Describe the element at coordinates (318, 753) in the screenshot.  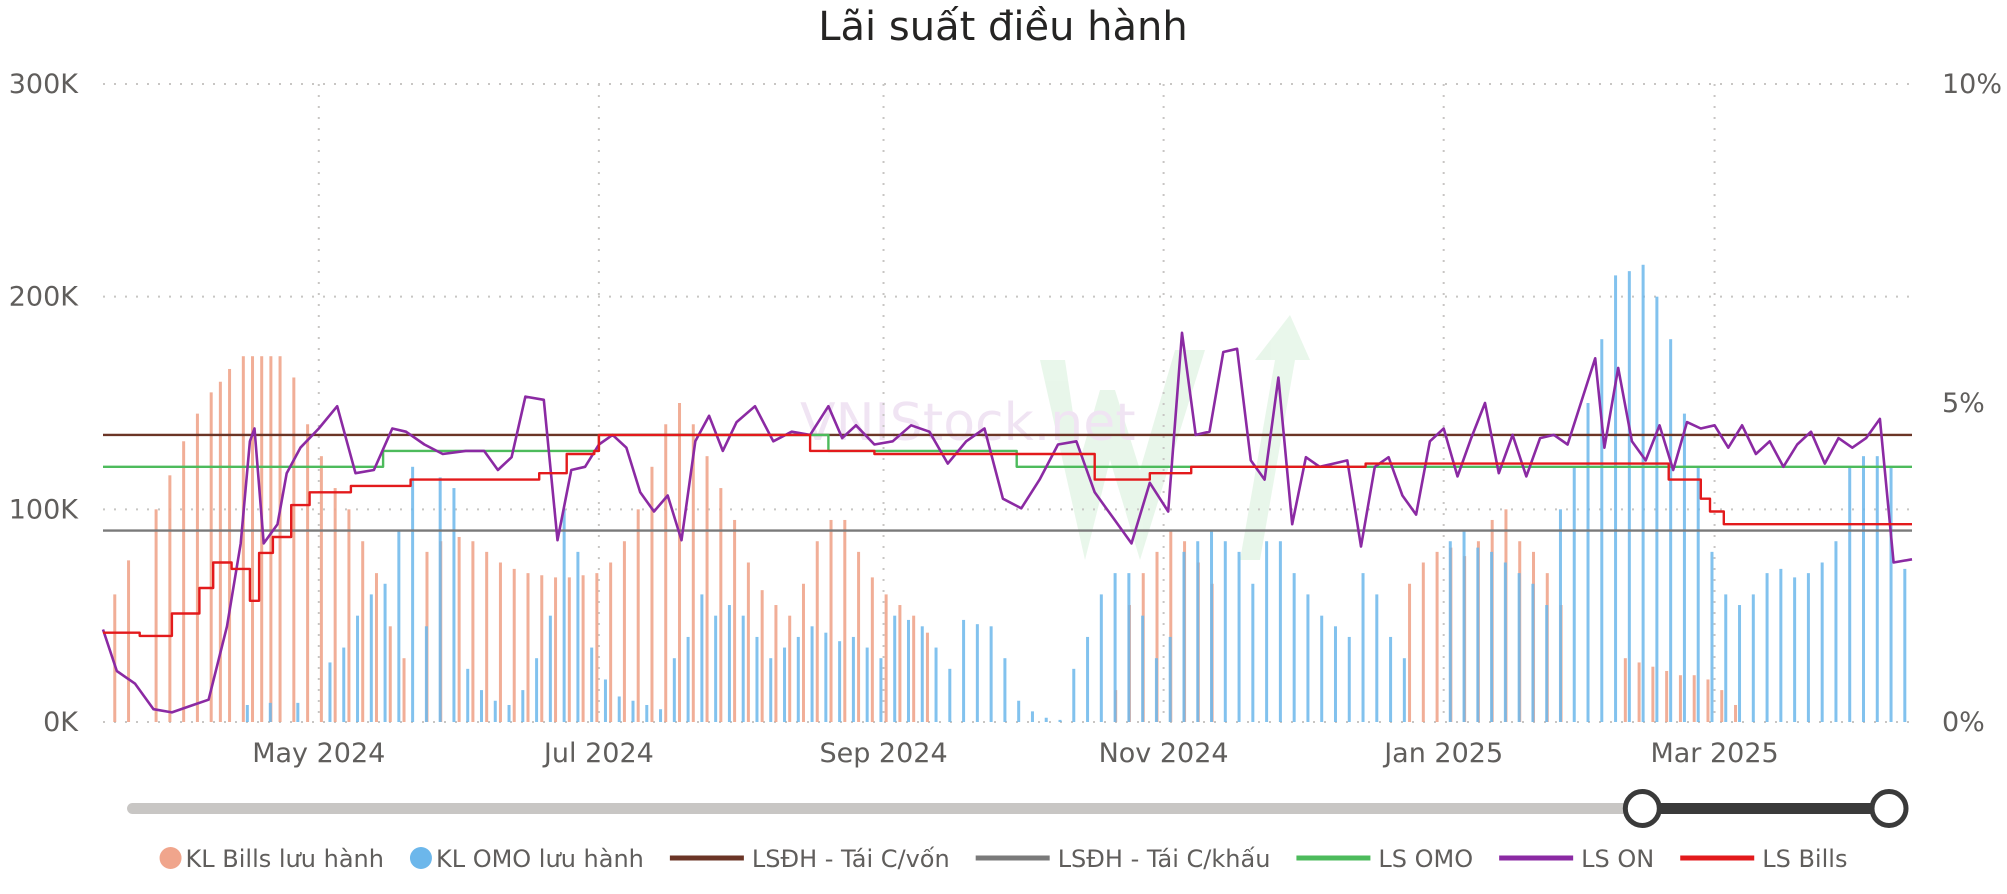
I see `x-axis-tick-label: May 2024` at that location.